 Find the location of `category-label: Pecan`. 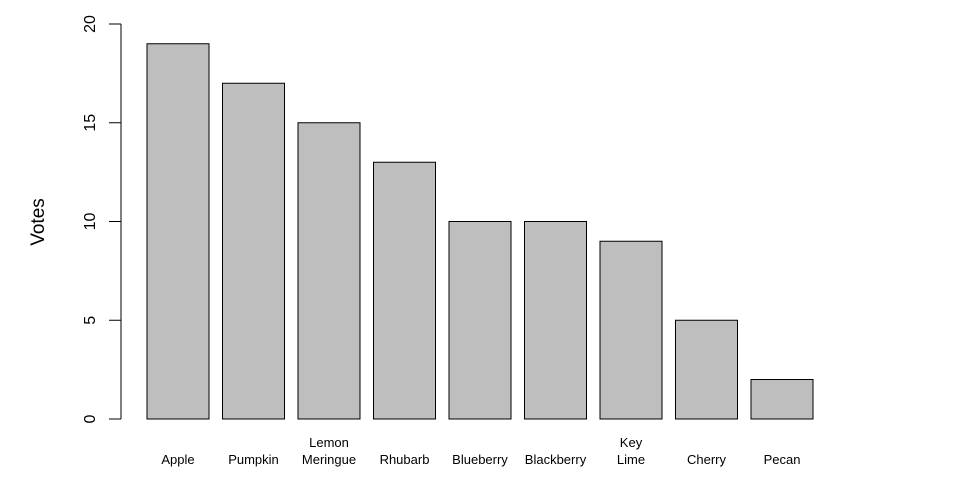

category-label: Pecan is located at coordinates (782, 459).